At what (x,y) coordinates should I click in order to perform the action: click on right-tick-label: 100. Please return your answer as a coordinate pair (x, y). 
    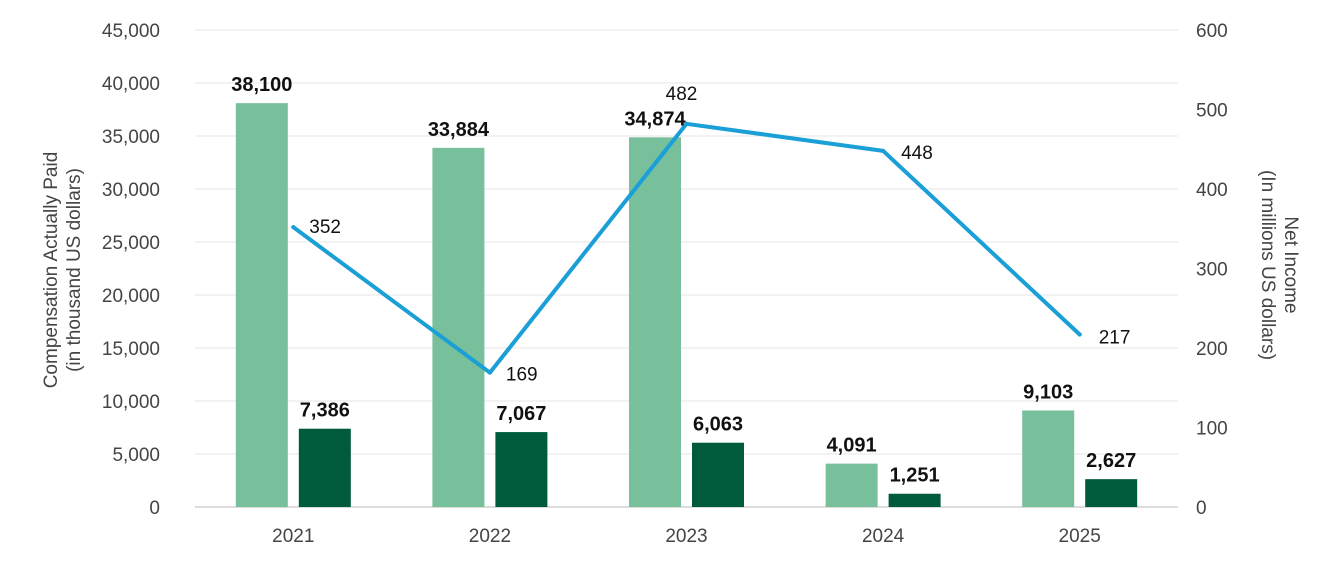
    Looking at the image, I should click on (1212, 429).